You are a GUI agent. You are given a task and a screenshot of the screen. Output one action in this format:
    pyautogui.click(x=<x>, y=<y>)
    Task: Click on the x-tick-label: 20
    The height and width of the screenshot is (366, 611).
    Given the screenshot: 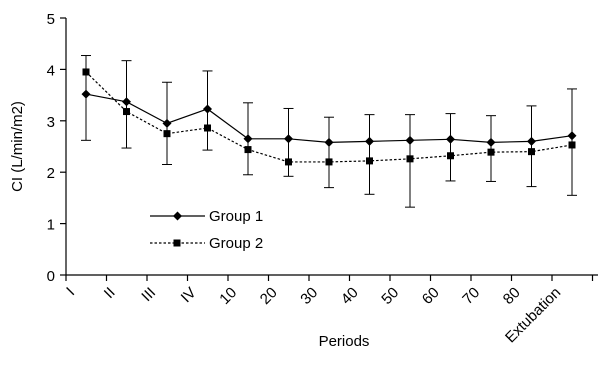 What is the action you would take?
    pyautogui.click(x=269, y=296)
    